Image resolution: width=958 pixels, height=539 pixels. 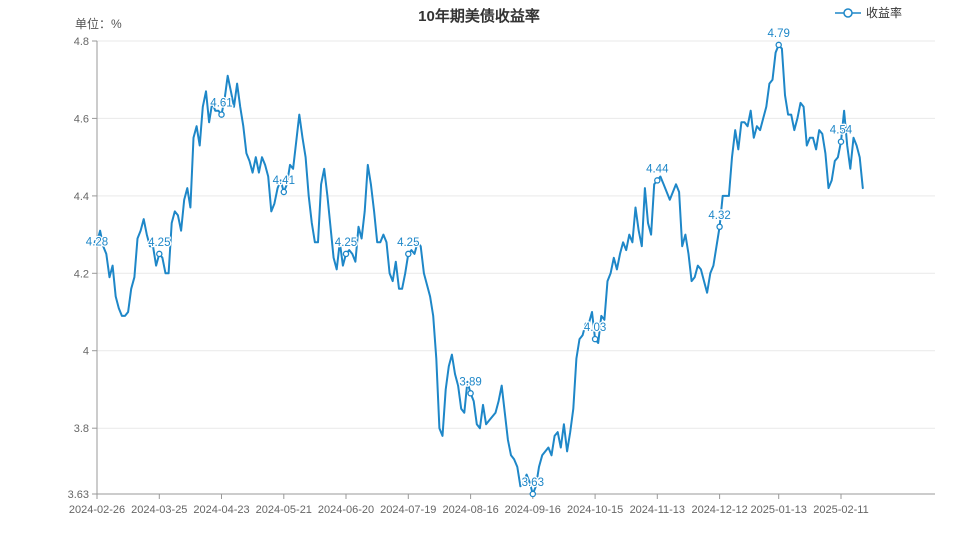 What do you see at coordinates (78, 495) in the screenshot?
I see `y-tick-label: 3.63` at bounding box center [78, 495].